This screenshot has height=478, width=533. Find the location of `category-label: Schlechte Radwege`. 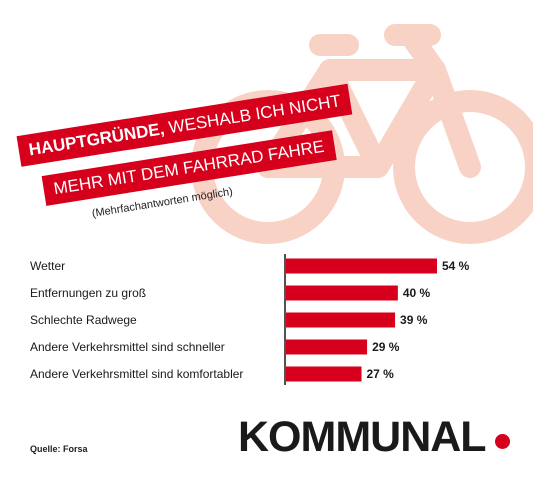

category-label: Schlechte Radwege is located at coordinates (83, 320).